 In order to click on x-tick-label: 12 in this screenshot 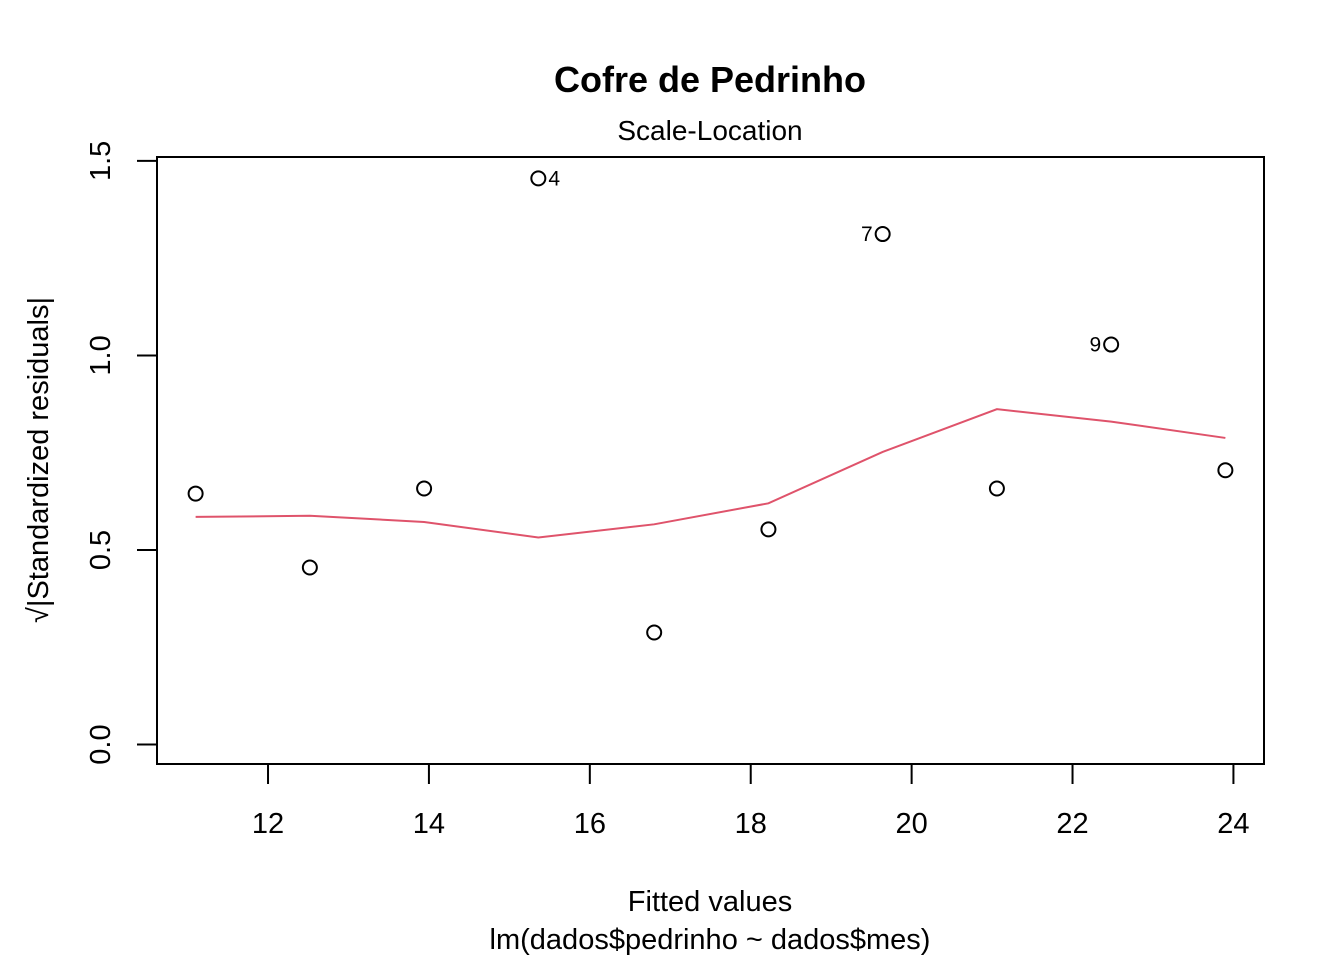, I will do `click(268, 824)`.